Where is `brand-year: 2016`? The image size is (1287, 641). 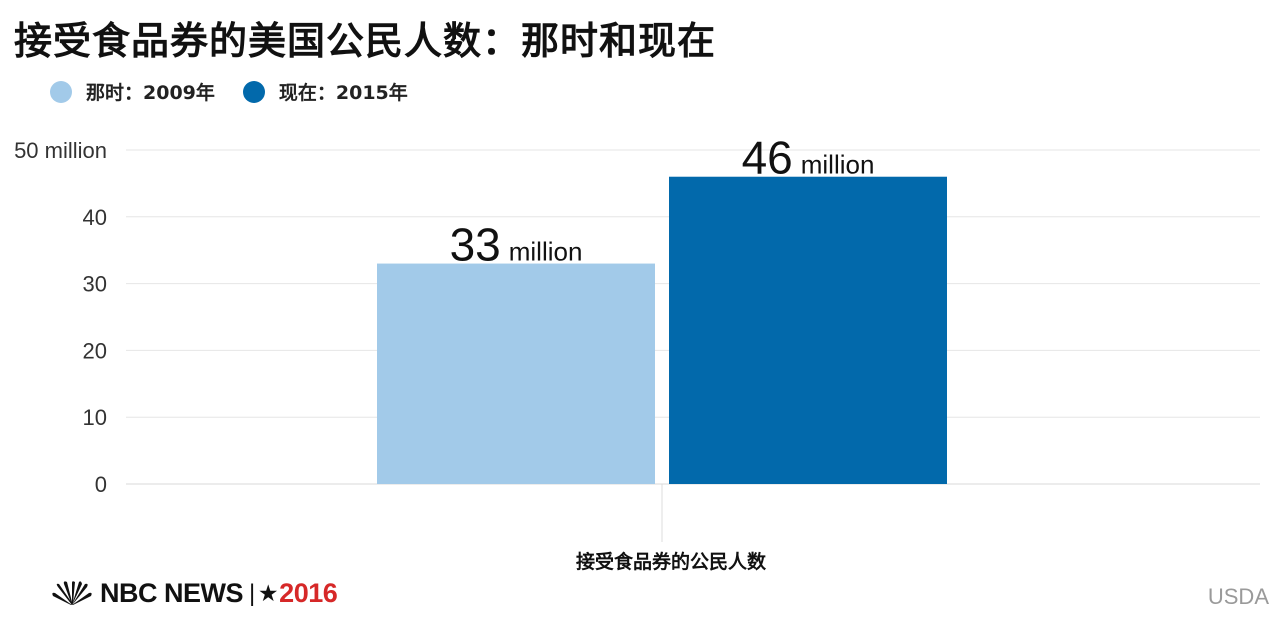
brand-year: 2016 is located at coordinates (308, 593).